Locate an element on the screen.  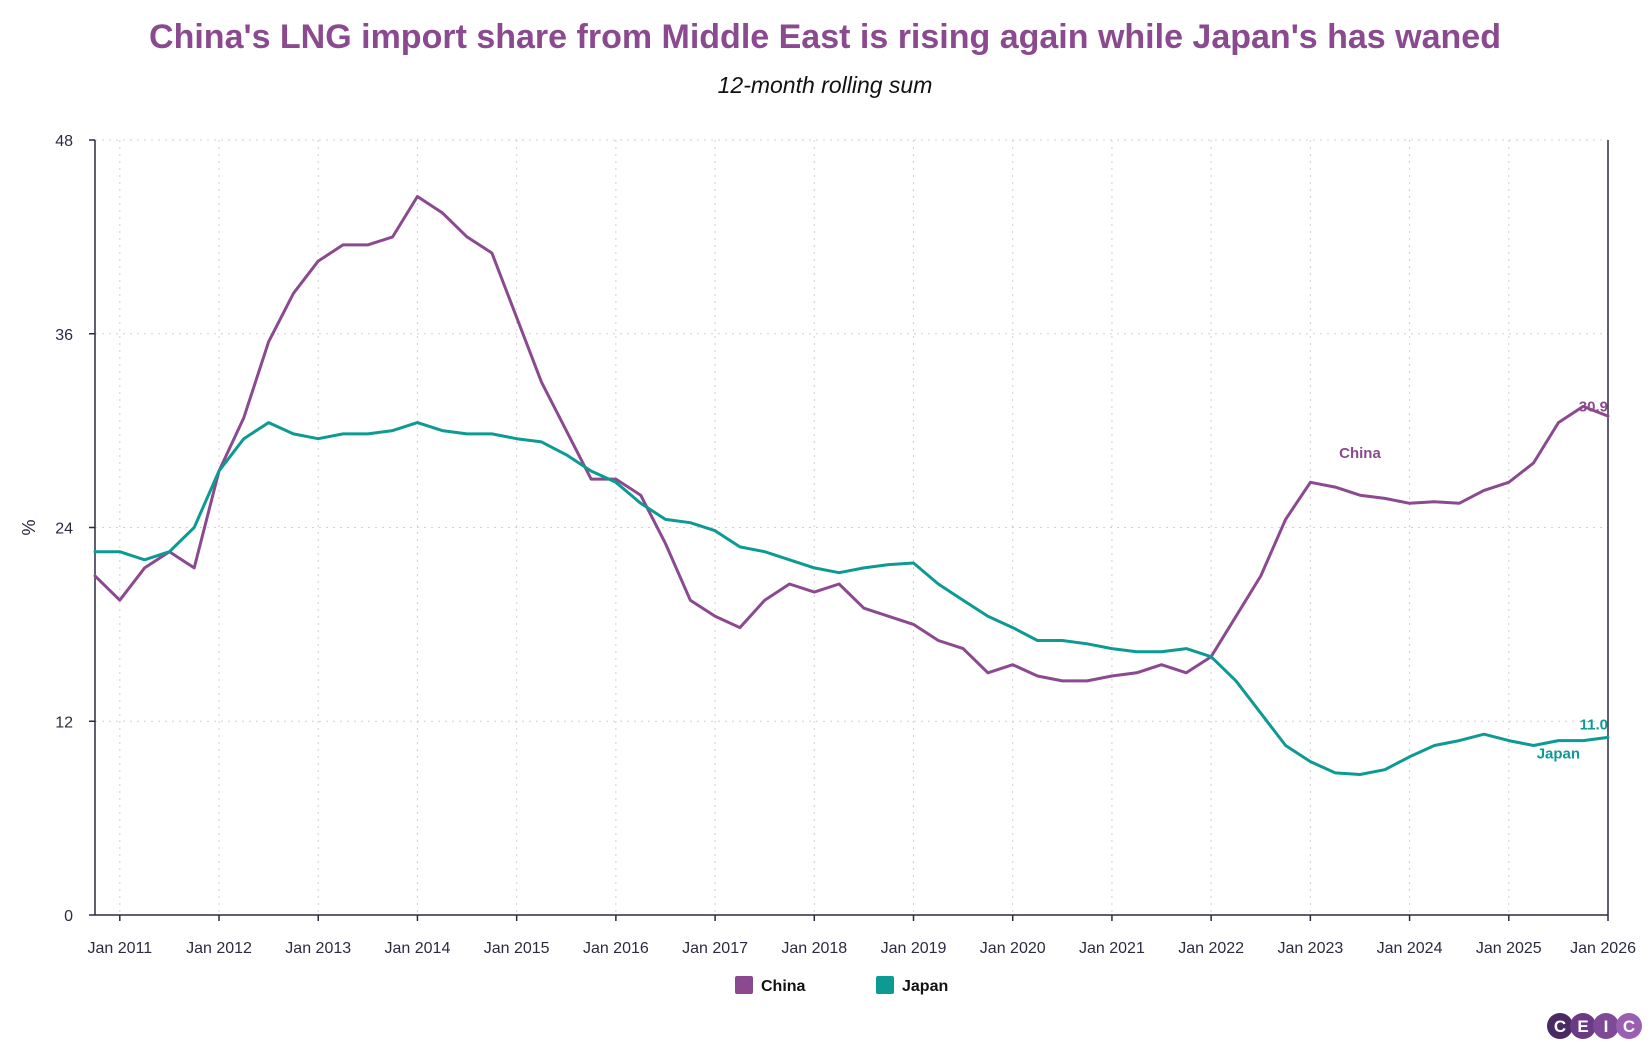
x-tick-label: Jan 2013 is located at coordinates (318, 948).